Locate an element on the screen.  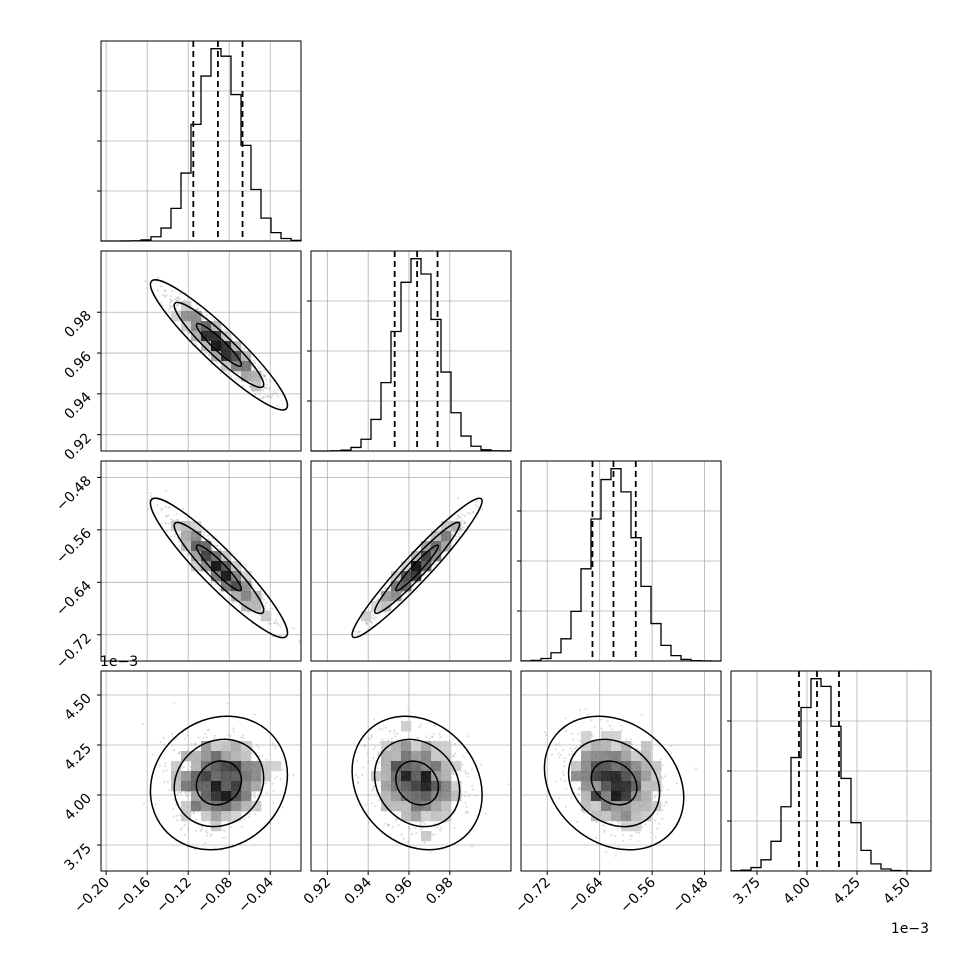
x-axis-2: −0.72 −0.64 −0.56 −0.48 is located at coordinates (611, 893).